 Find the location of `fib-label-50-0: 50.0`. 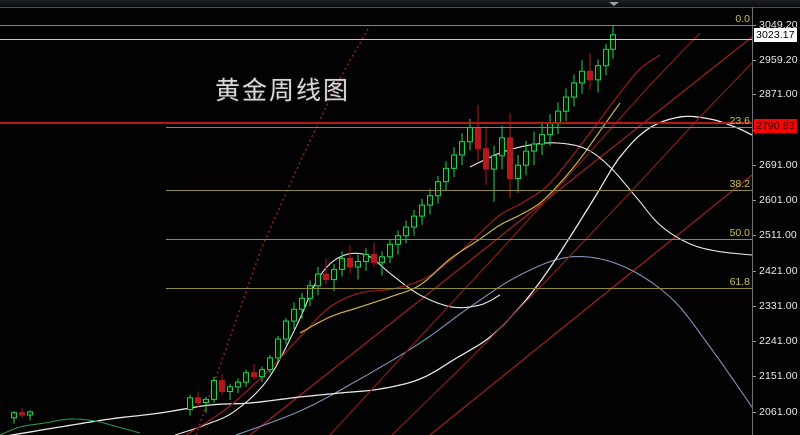

fib-label-50-0: 50.0 is located at coordinates (739, 233).